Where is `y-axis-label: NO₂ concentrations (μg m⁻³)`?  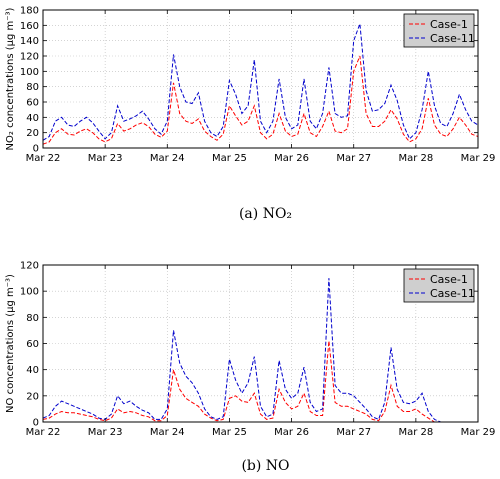
y-axis-label: NO₂ concentrations (μg m⁻³) is located at coordinates (10, 78).